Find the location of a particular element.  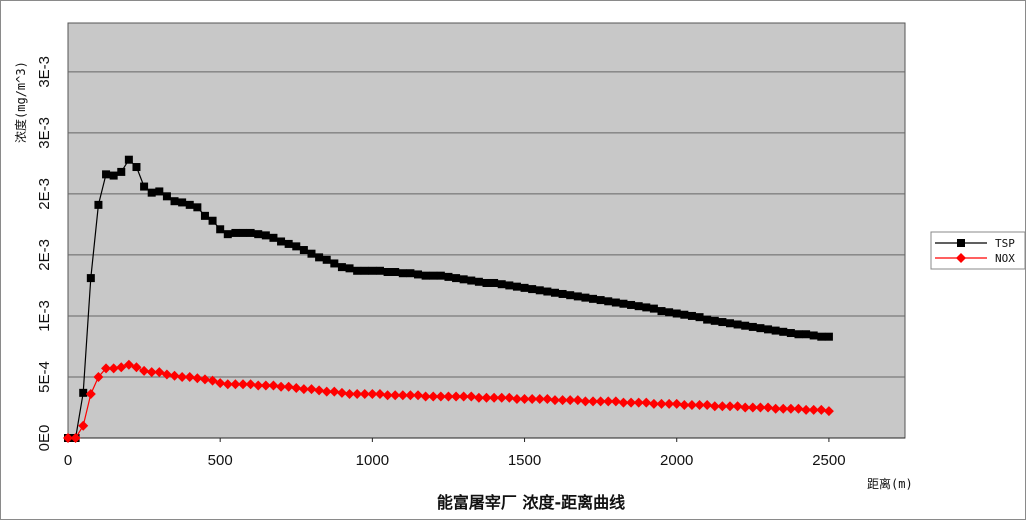

legend-label-tsp: TSP is located at coordinates (1005, 243).